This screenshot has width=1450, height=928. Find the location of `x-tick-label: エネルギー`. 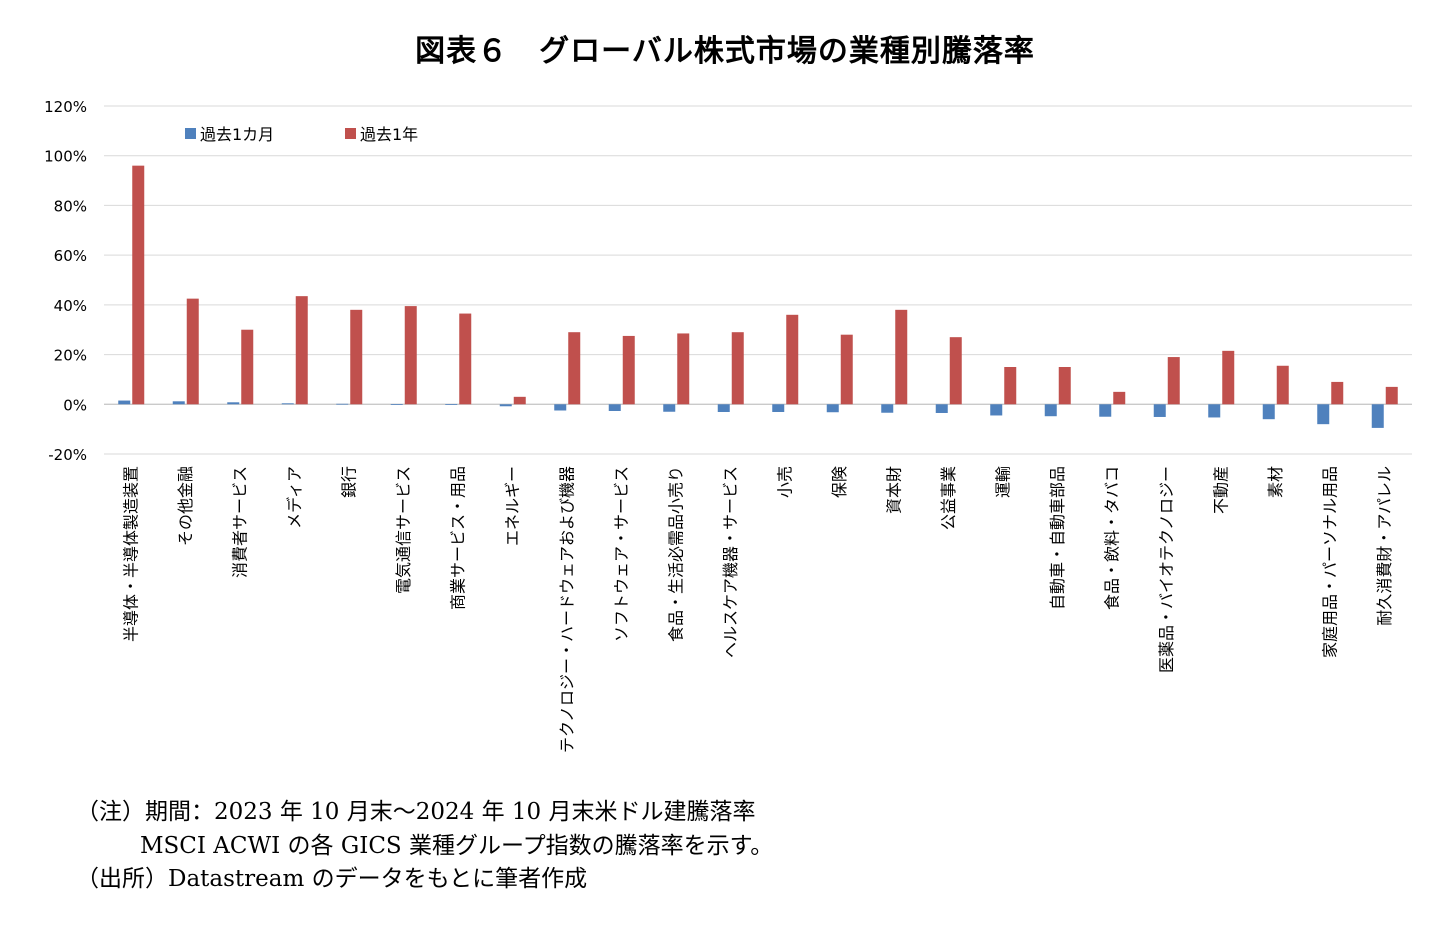

x-tick-label: エネルギー is located at coordinates (512, 506).